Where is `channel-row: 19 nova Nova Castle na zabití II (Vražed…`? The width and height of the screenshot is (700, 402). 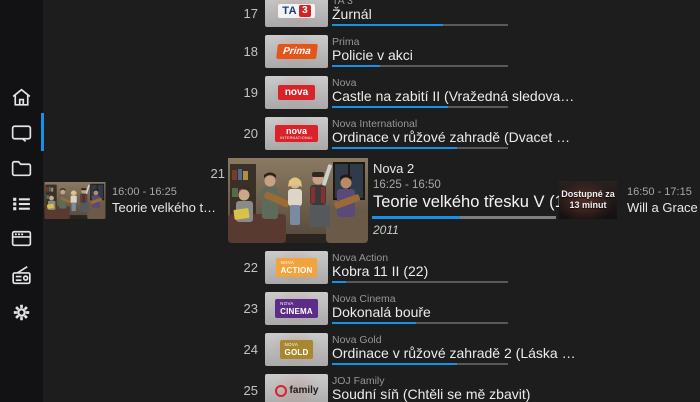 channel-row: 19 nova Nova Castle na zabití II (Vražed… is located at coordinates (350, 93).